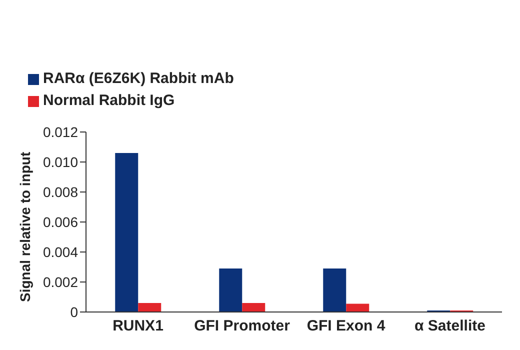 The width and height of the screenshot is (520, 350). Describe the element at coordinates (60, 252) in the screenshot. I see `y-tick-label: 0.004` at that location.